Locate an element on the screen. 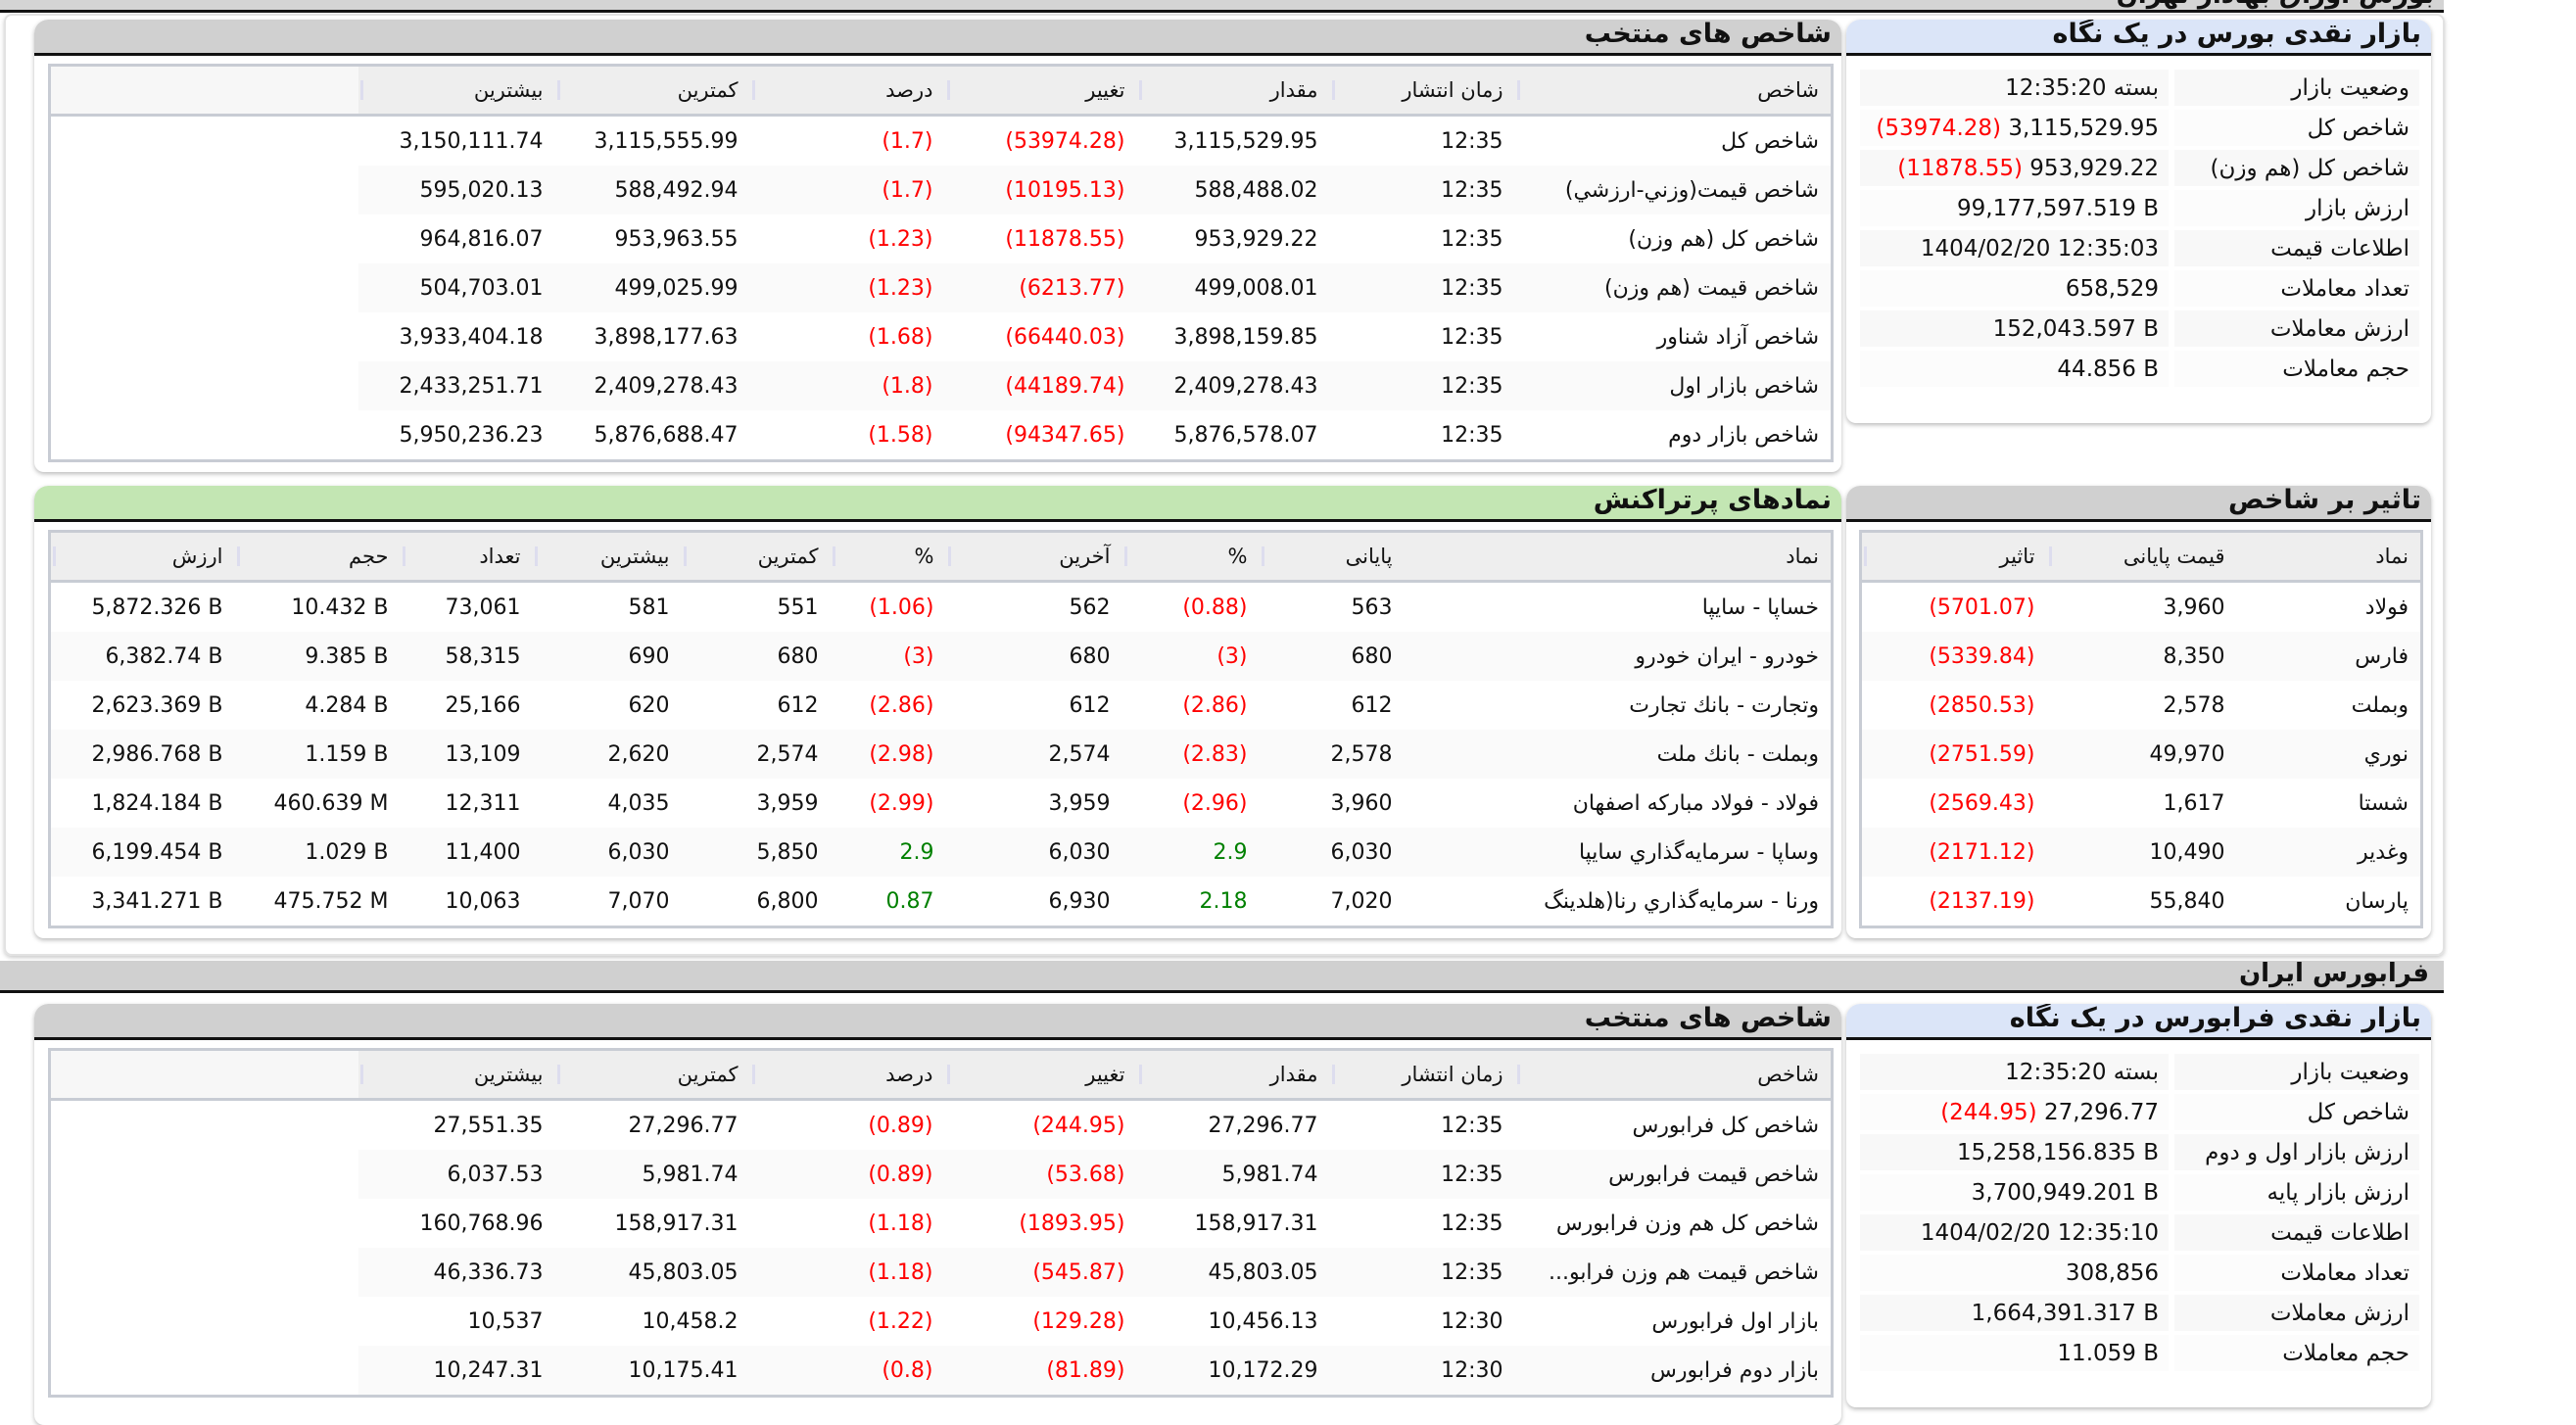 The width and height of the screenshot is (2576, 1425). cell-value: (6213.77) is located at coordinates (1072, 288).